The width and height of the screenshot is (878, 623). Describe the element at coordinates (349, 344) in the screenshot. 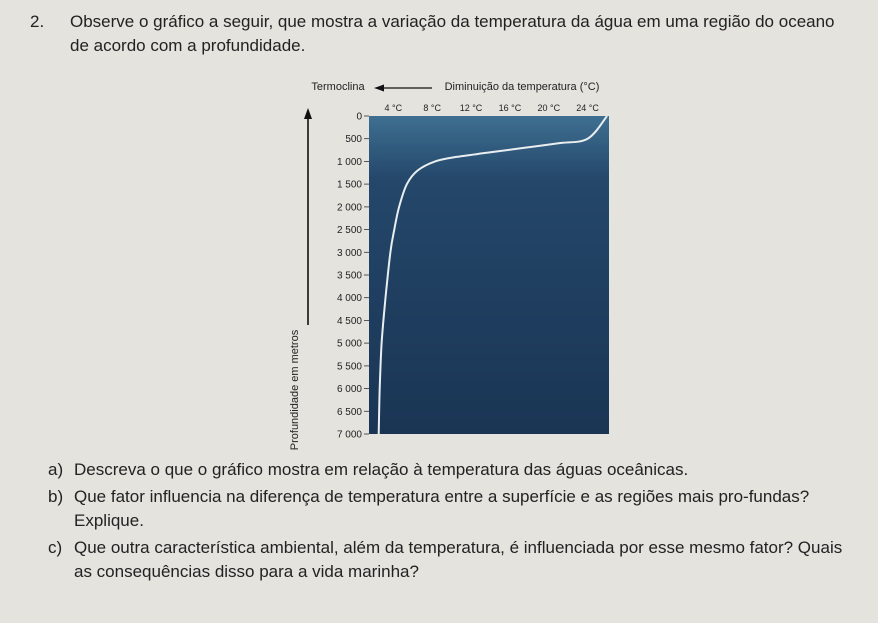

I see `y-tick-label: 5 000` at that location.